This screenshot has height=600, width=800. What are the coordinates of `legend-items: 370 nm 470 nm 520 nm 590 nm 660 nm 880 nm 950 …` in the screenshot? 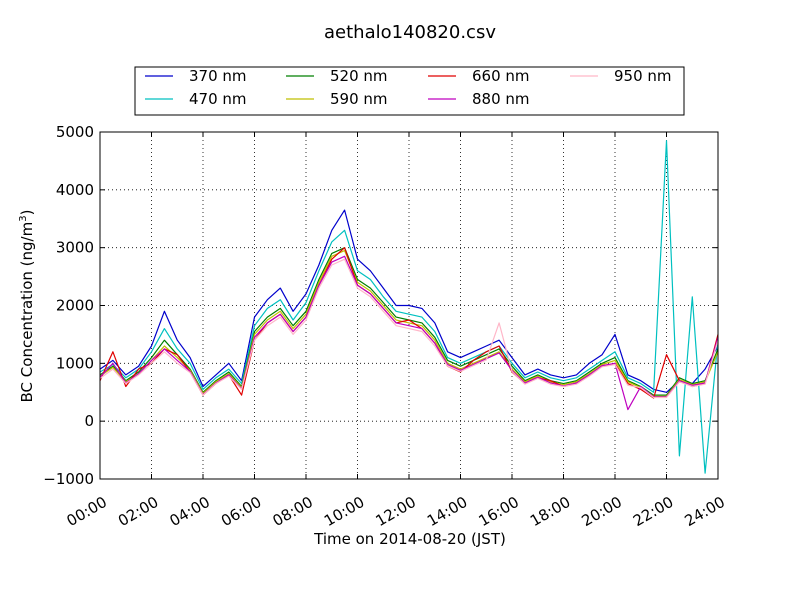 It's located at (408, 87).